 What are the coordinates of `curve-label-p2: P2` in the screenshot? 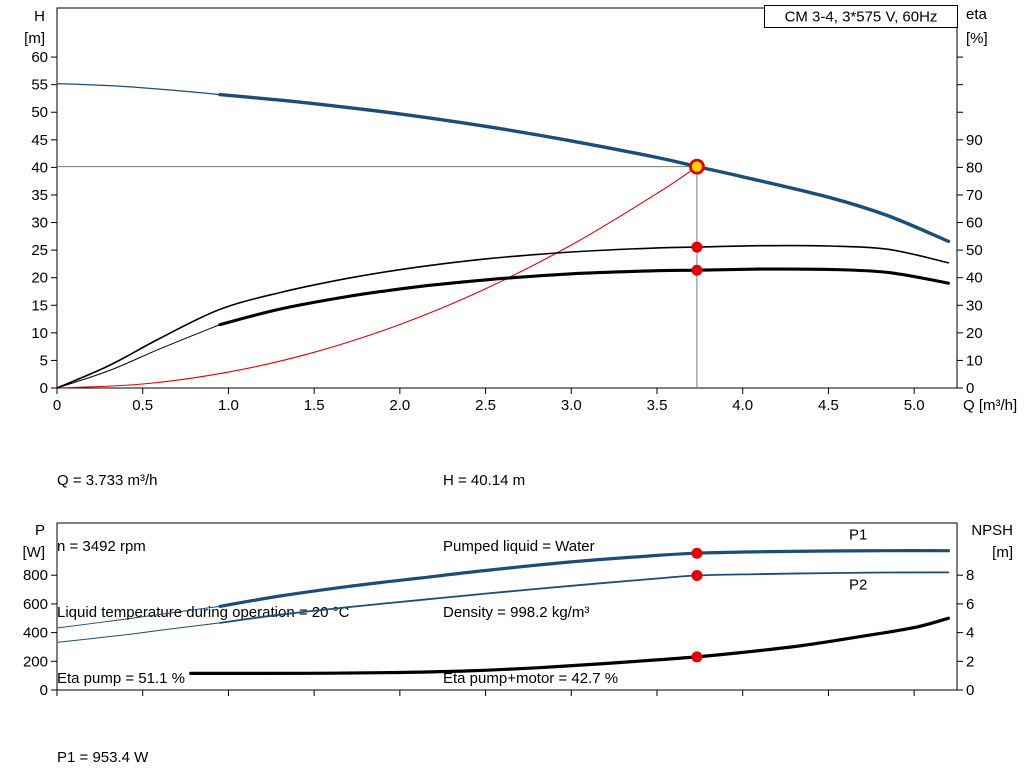 It's located at (858, 585).